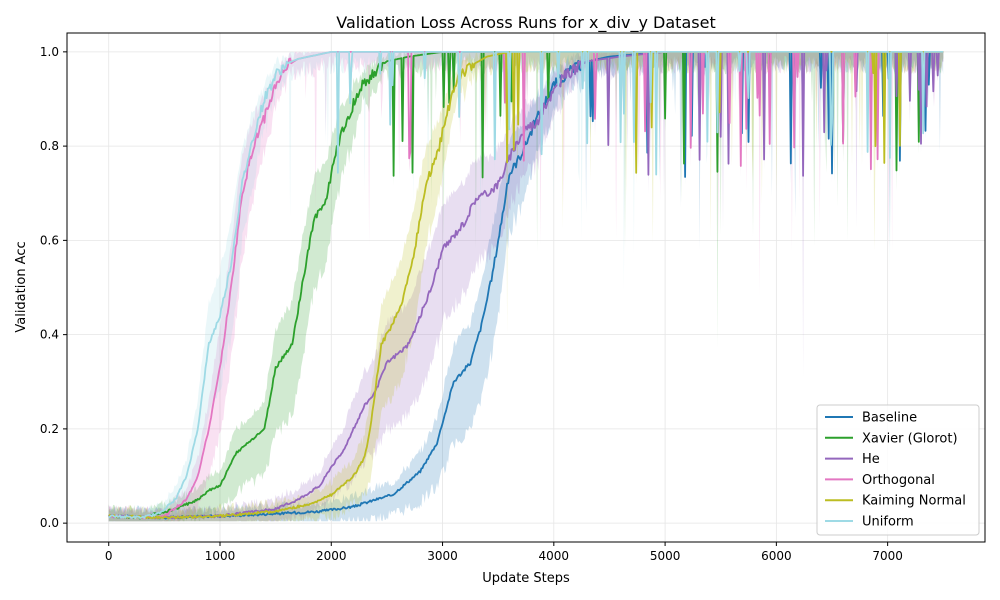  I want to click on x-tick-label: 7000, so click(887, 556).